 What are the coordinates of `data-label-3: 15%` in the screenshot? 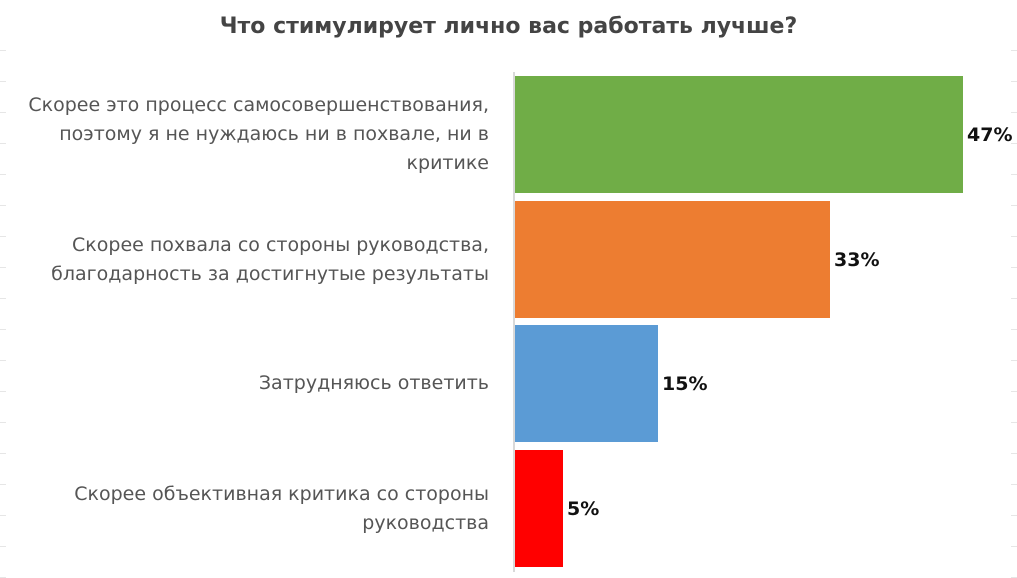 It's located at (685, 383).